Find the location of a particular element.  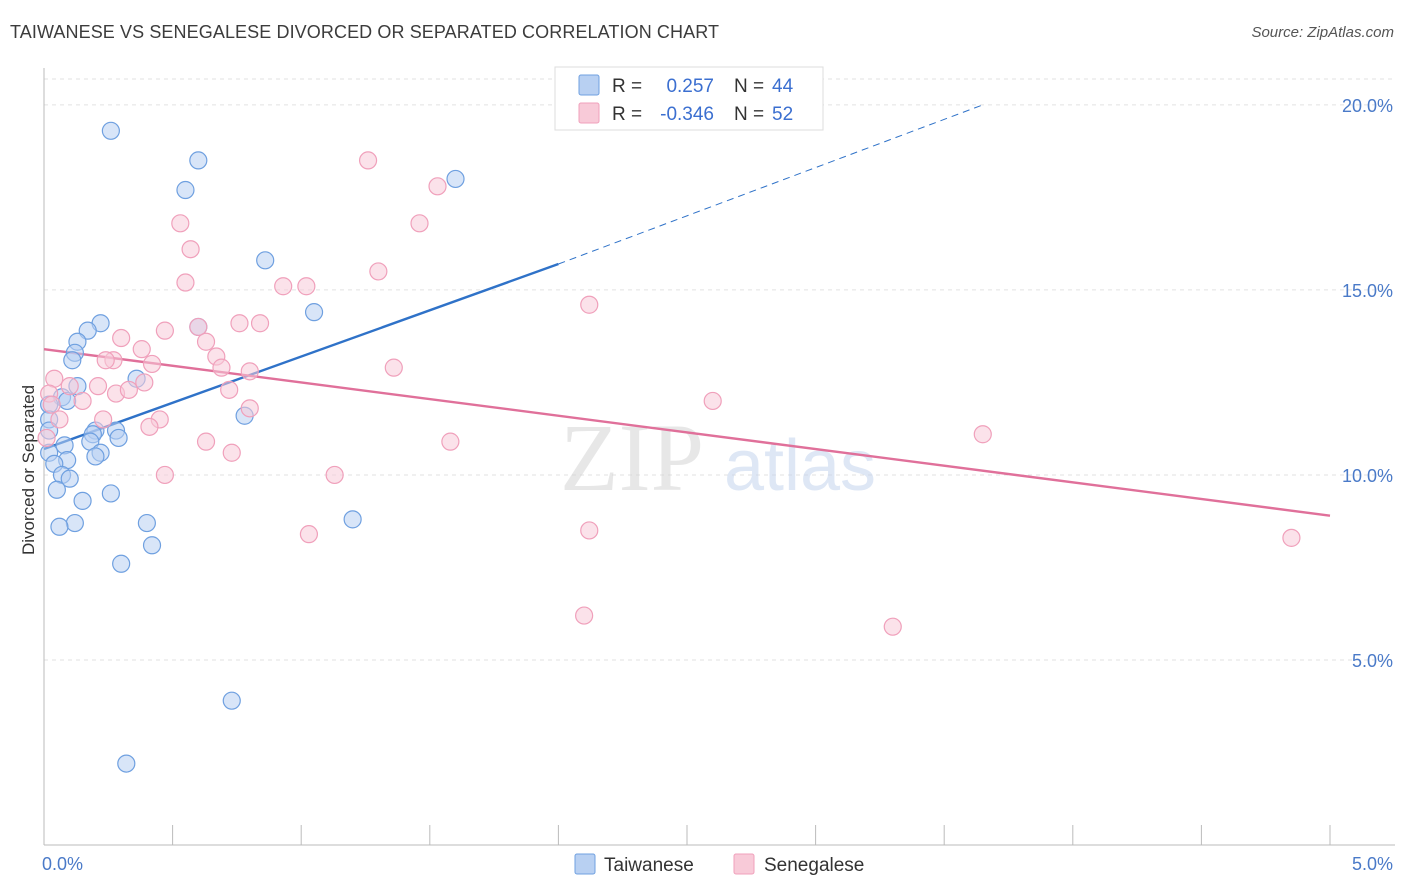

bottom-legend-label-taiwanese: Taiwanese is located at coordinates (649, 865).